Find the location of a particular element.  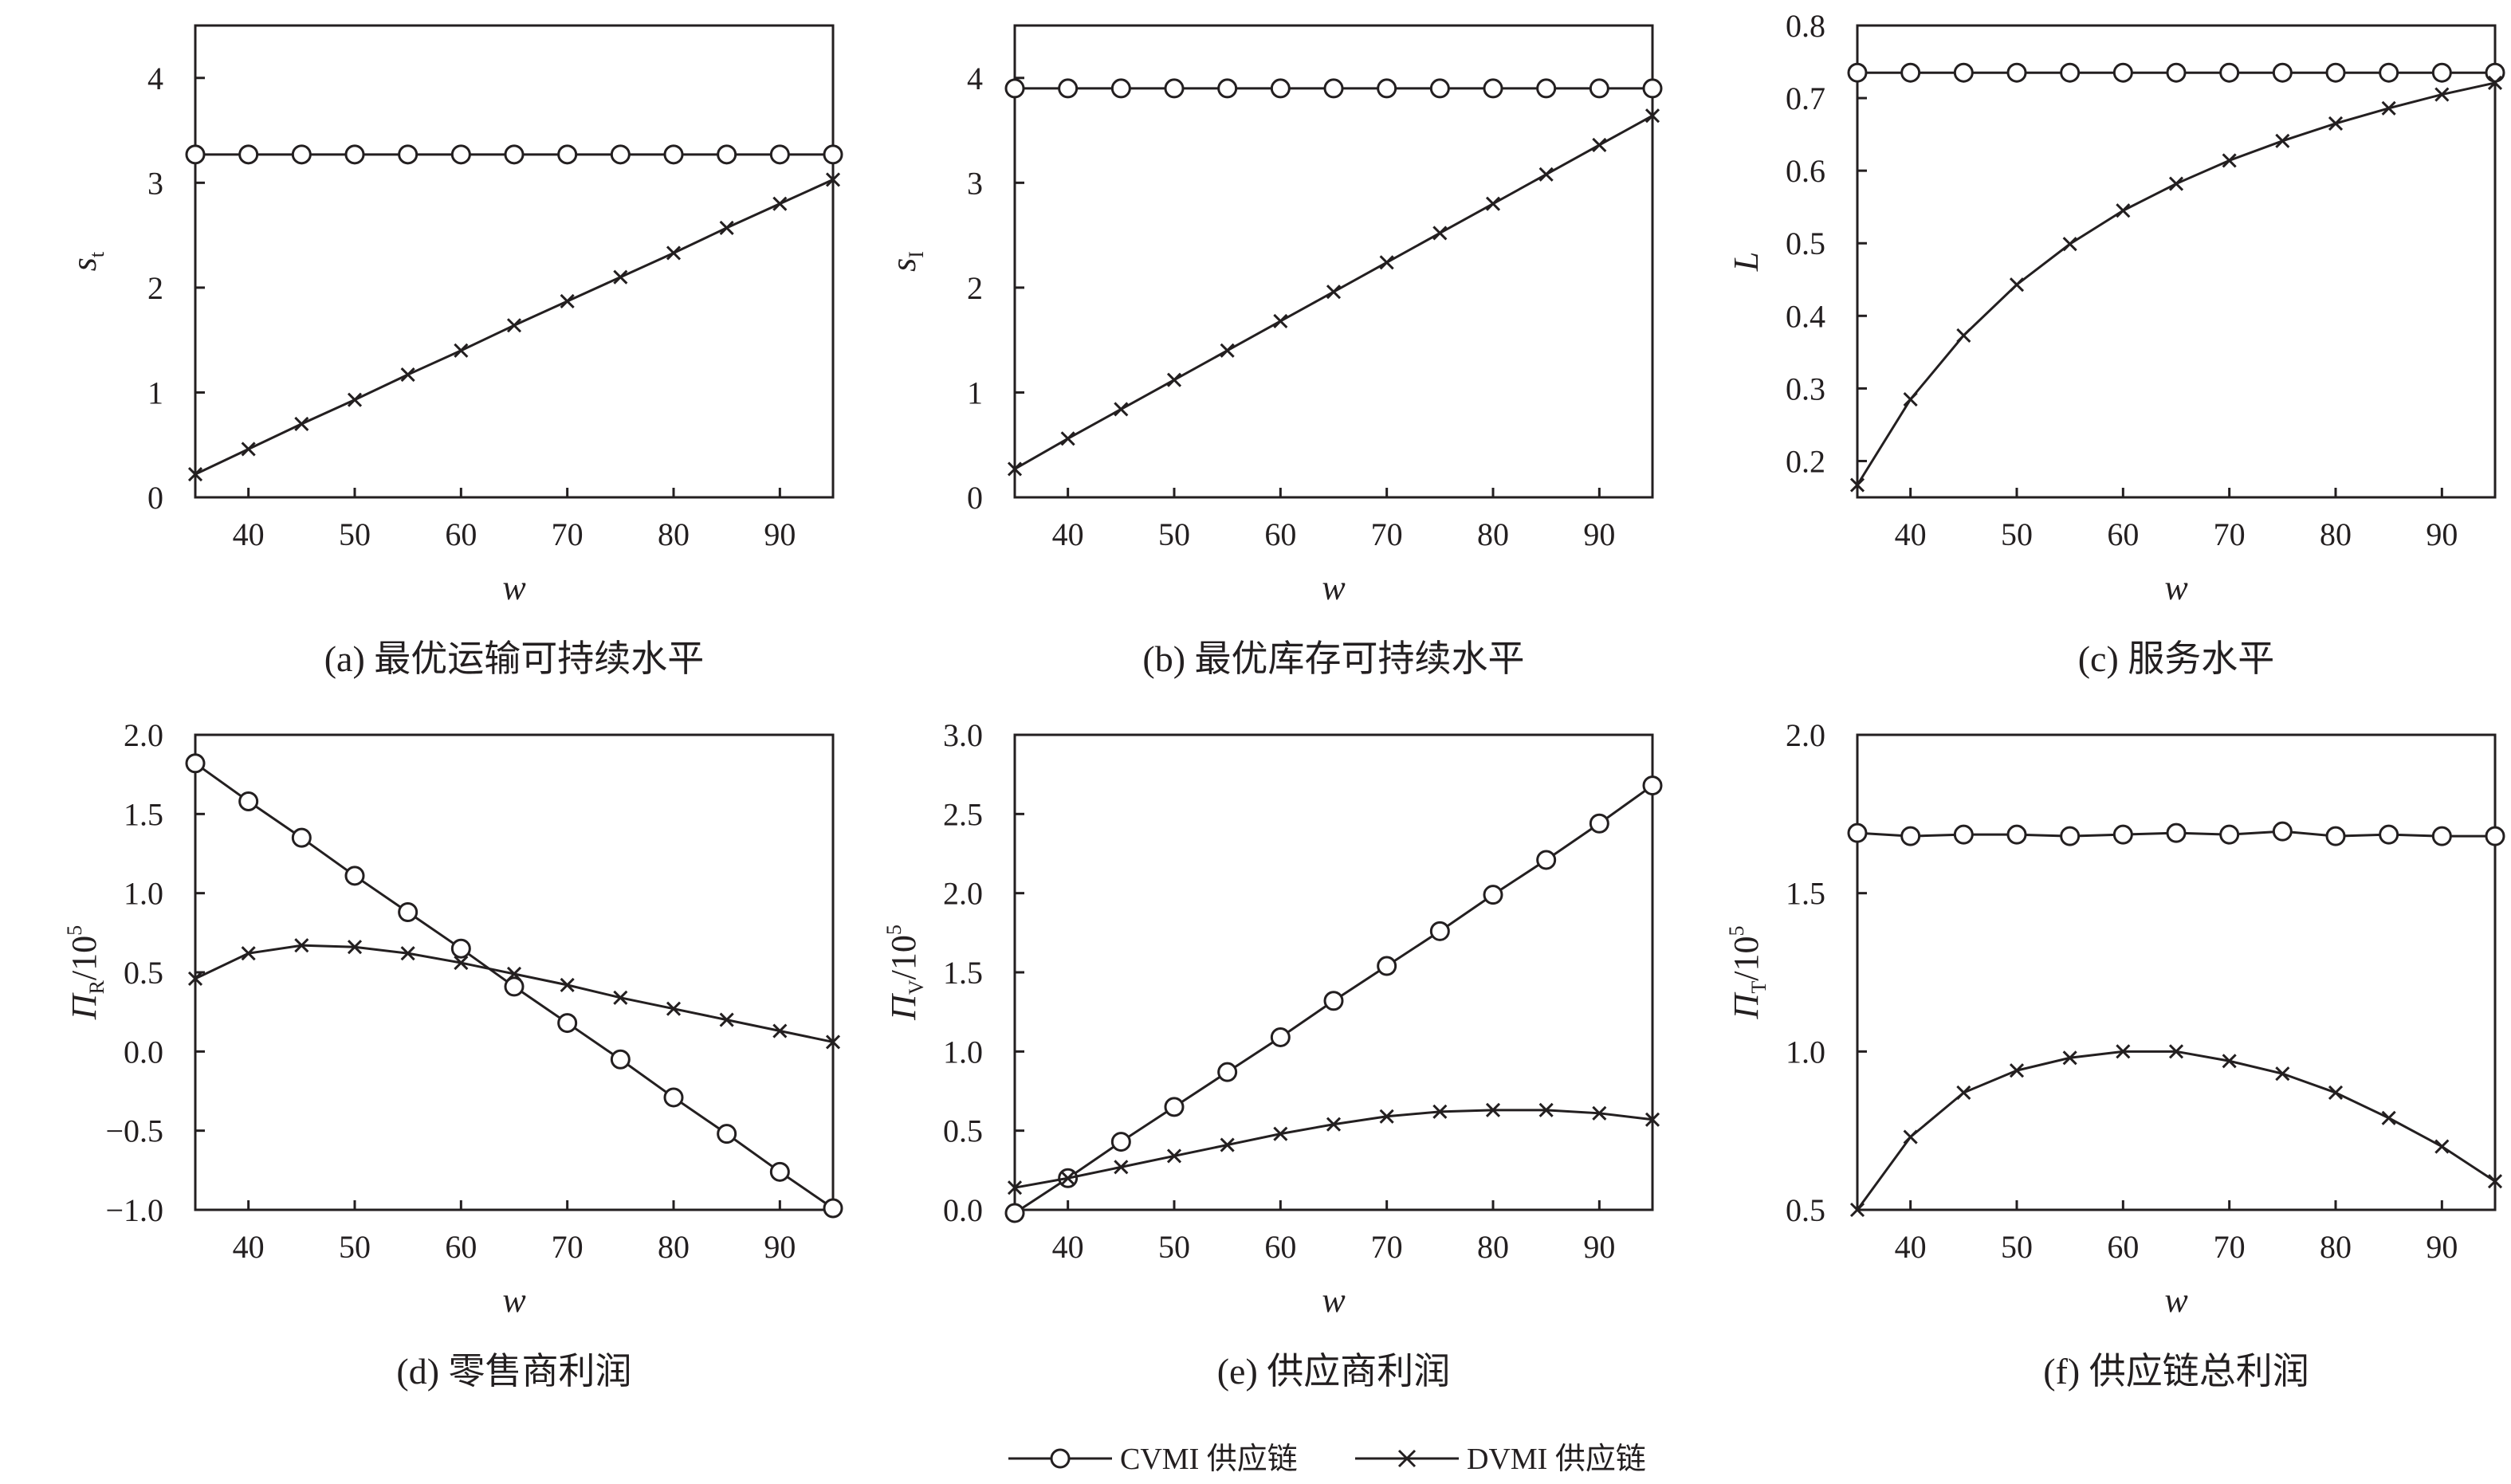

panel-caption: (c) 服务水平 is located at coordinates (2176, 658).